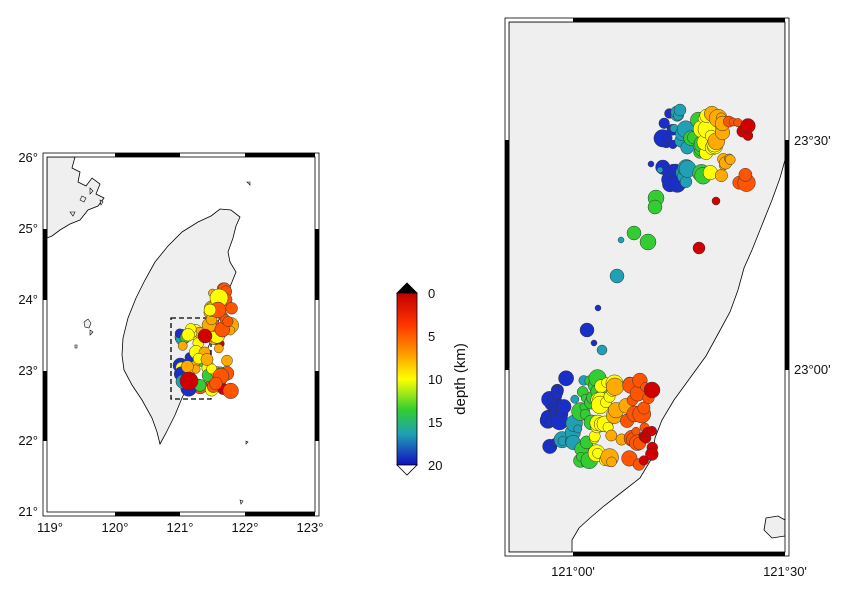  I want to click on detail-lon-tick: 121°00', so click(573, 571).